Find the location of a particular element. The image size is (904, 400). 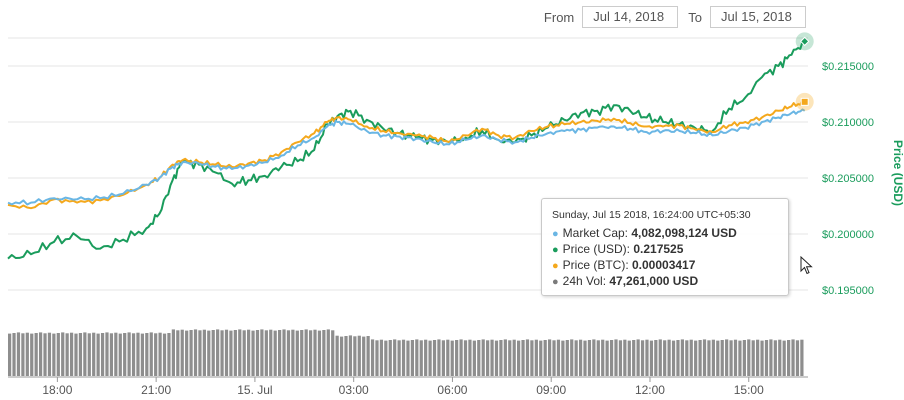

tooltip-value: 0.00003417 is located at coordinates (664, 265).